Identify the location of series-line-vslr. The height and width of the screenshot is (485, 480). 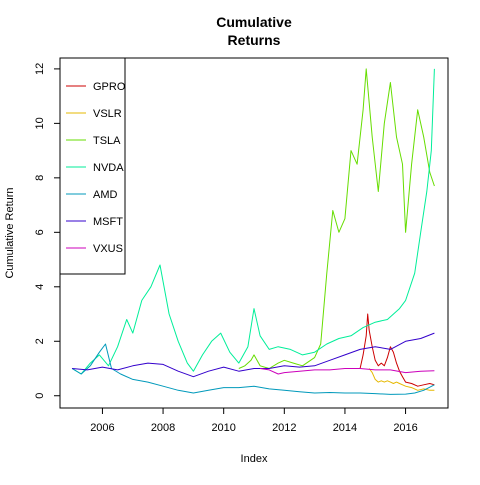
(401, 379).